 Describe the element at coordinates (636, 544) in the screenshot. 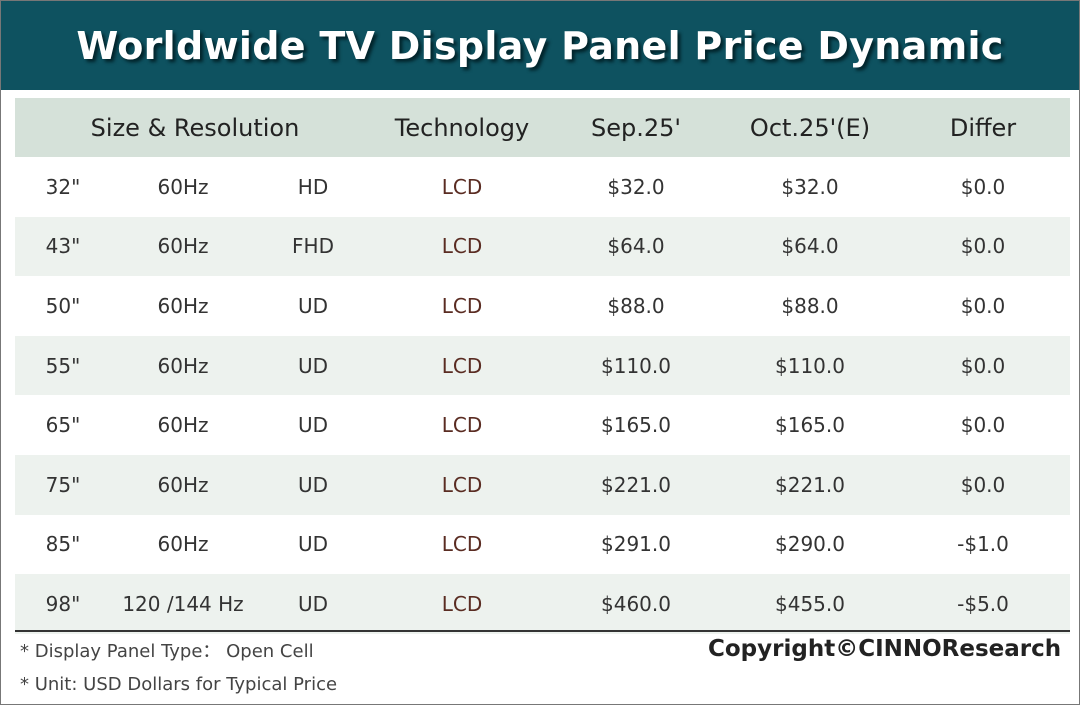

I see `cell-sep: $291.0` at that location.